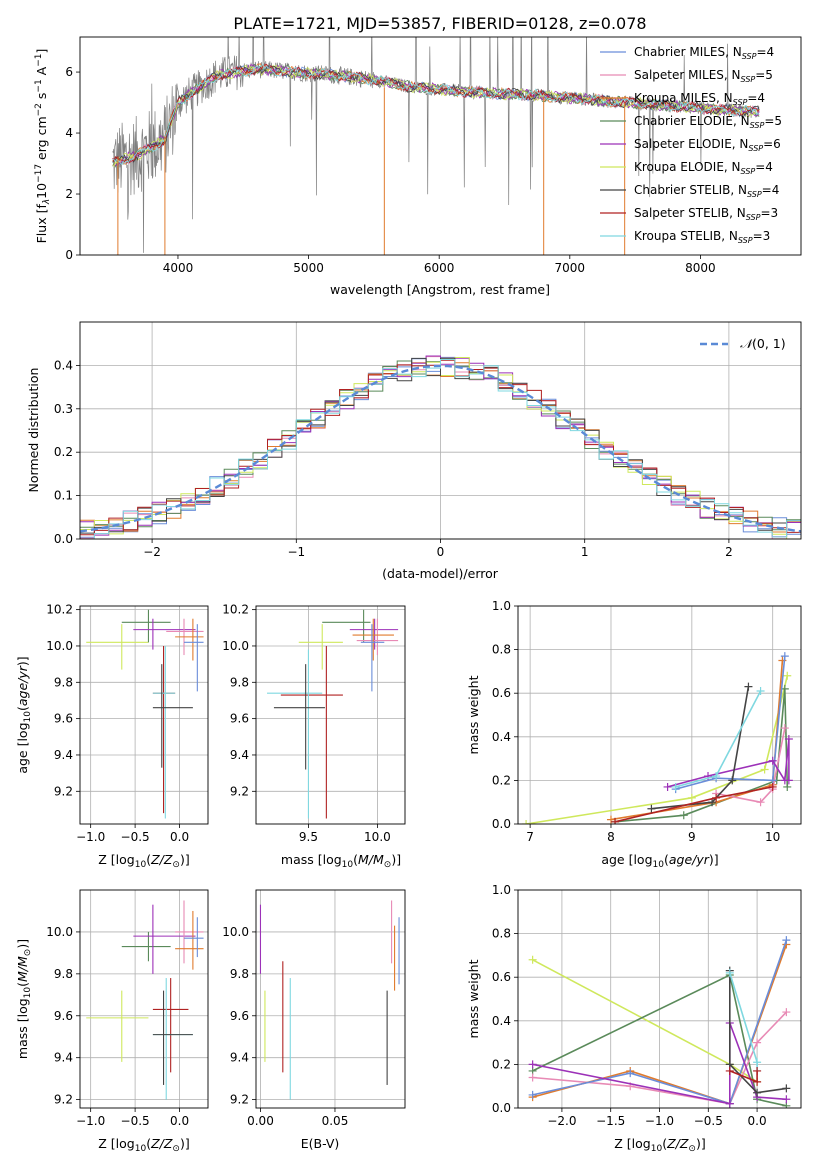 This screenshot has height=1170, width=819. Describe the element at coordinates (152, 552) in the screenshot. I see `x-tick-label: −2` at that location.